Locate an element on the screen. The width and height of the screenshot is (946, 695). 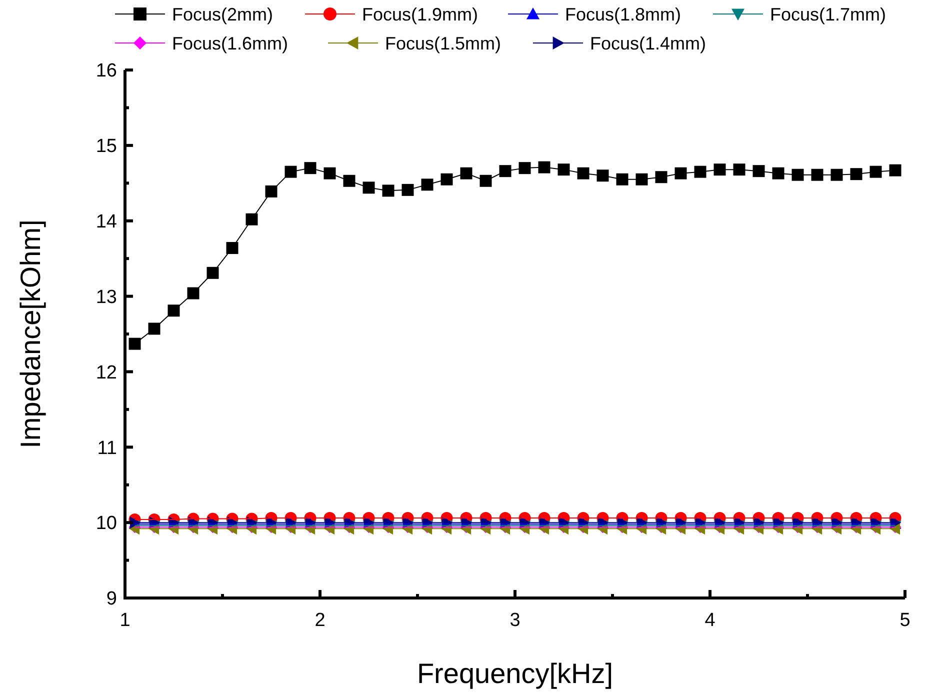
y-axis-title: Impedance[kOhm] is located at coordinates (30, 334).